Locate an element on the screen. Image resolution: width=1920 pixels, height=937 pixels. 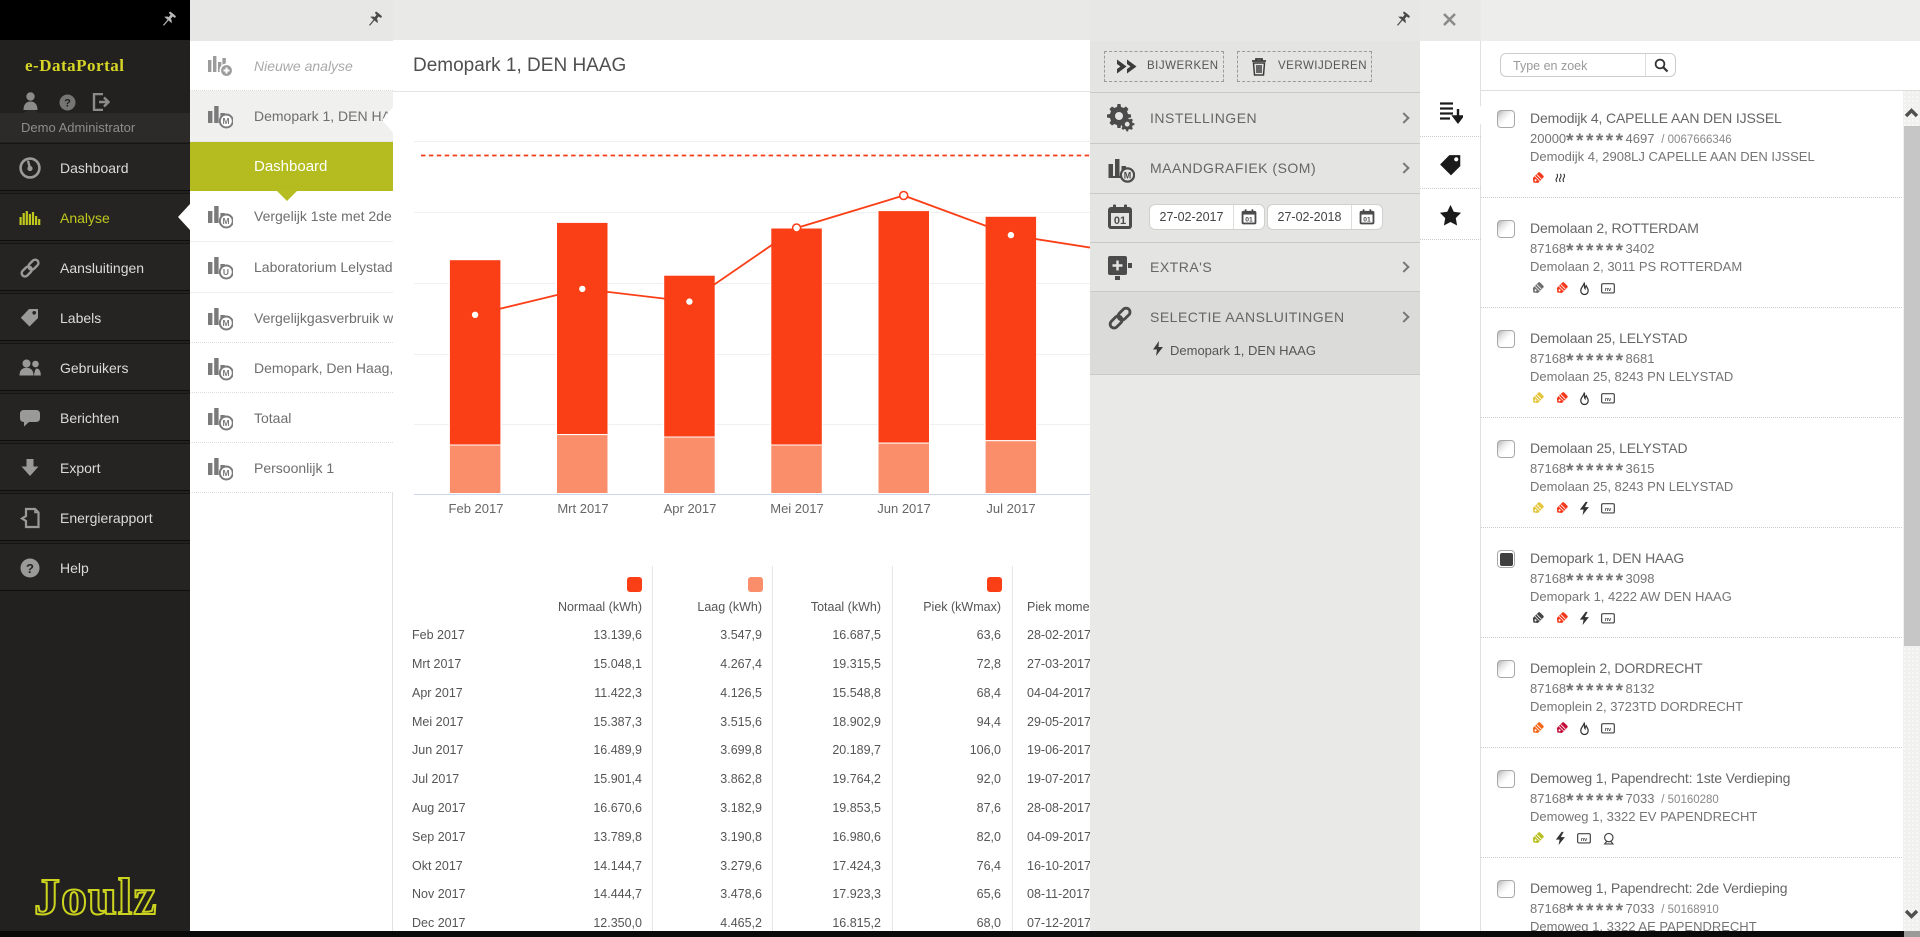
svg-text: Feb 2017 is located at coordinates (476, 508).